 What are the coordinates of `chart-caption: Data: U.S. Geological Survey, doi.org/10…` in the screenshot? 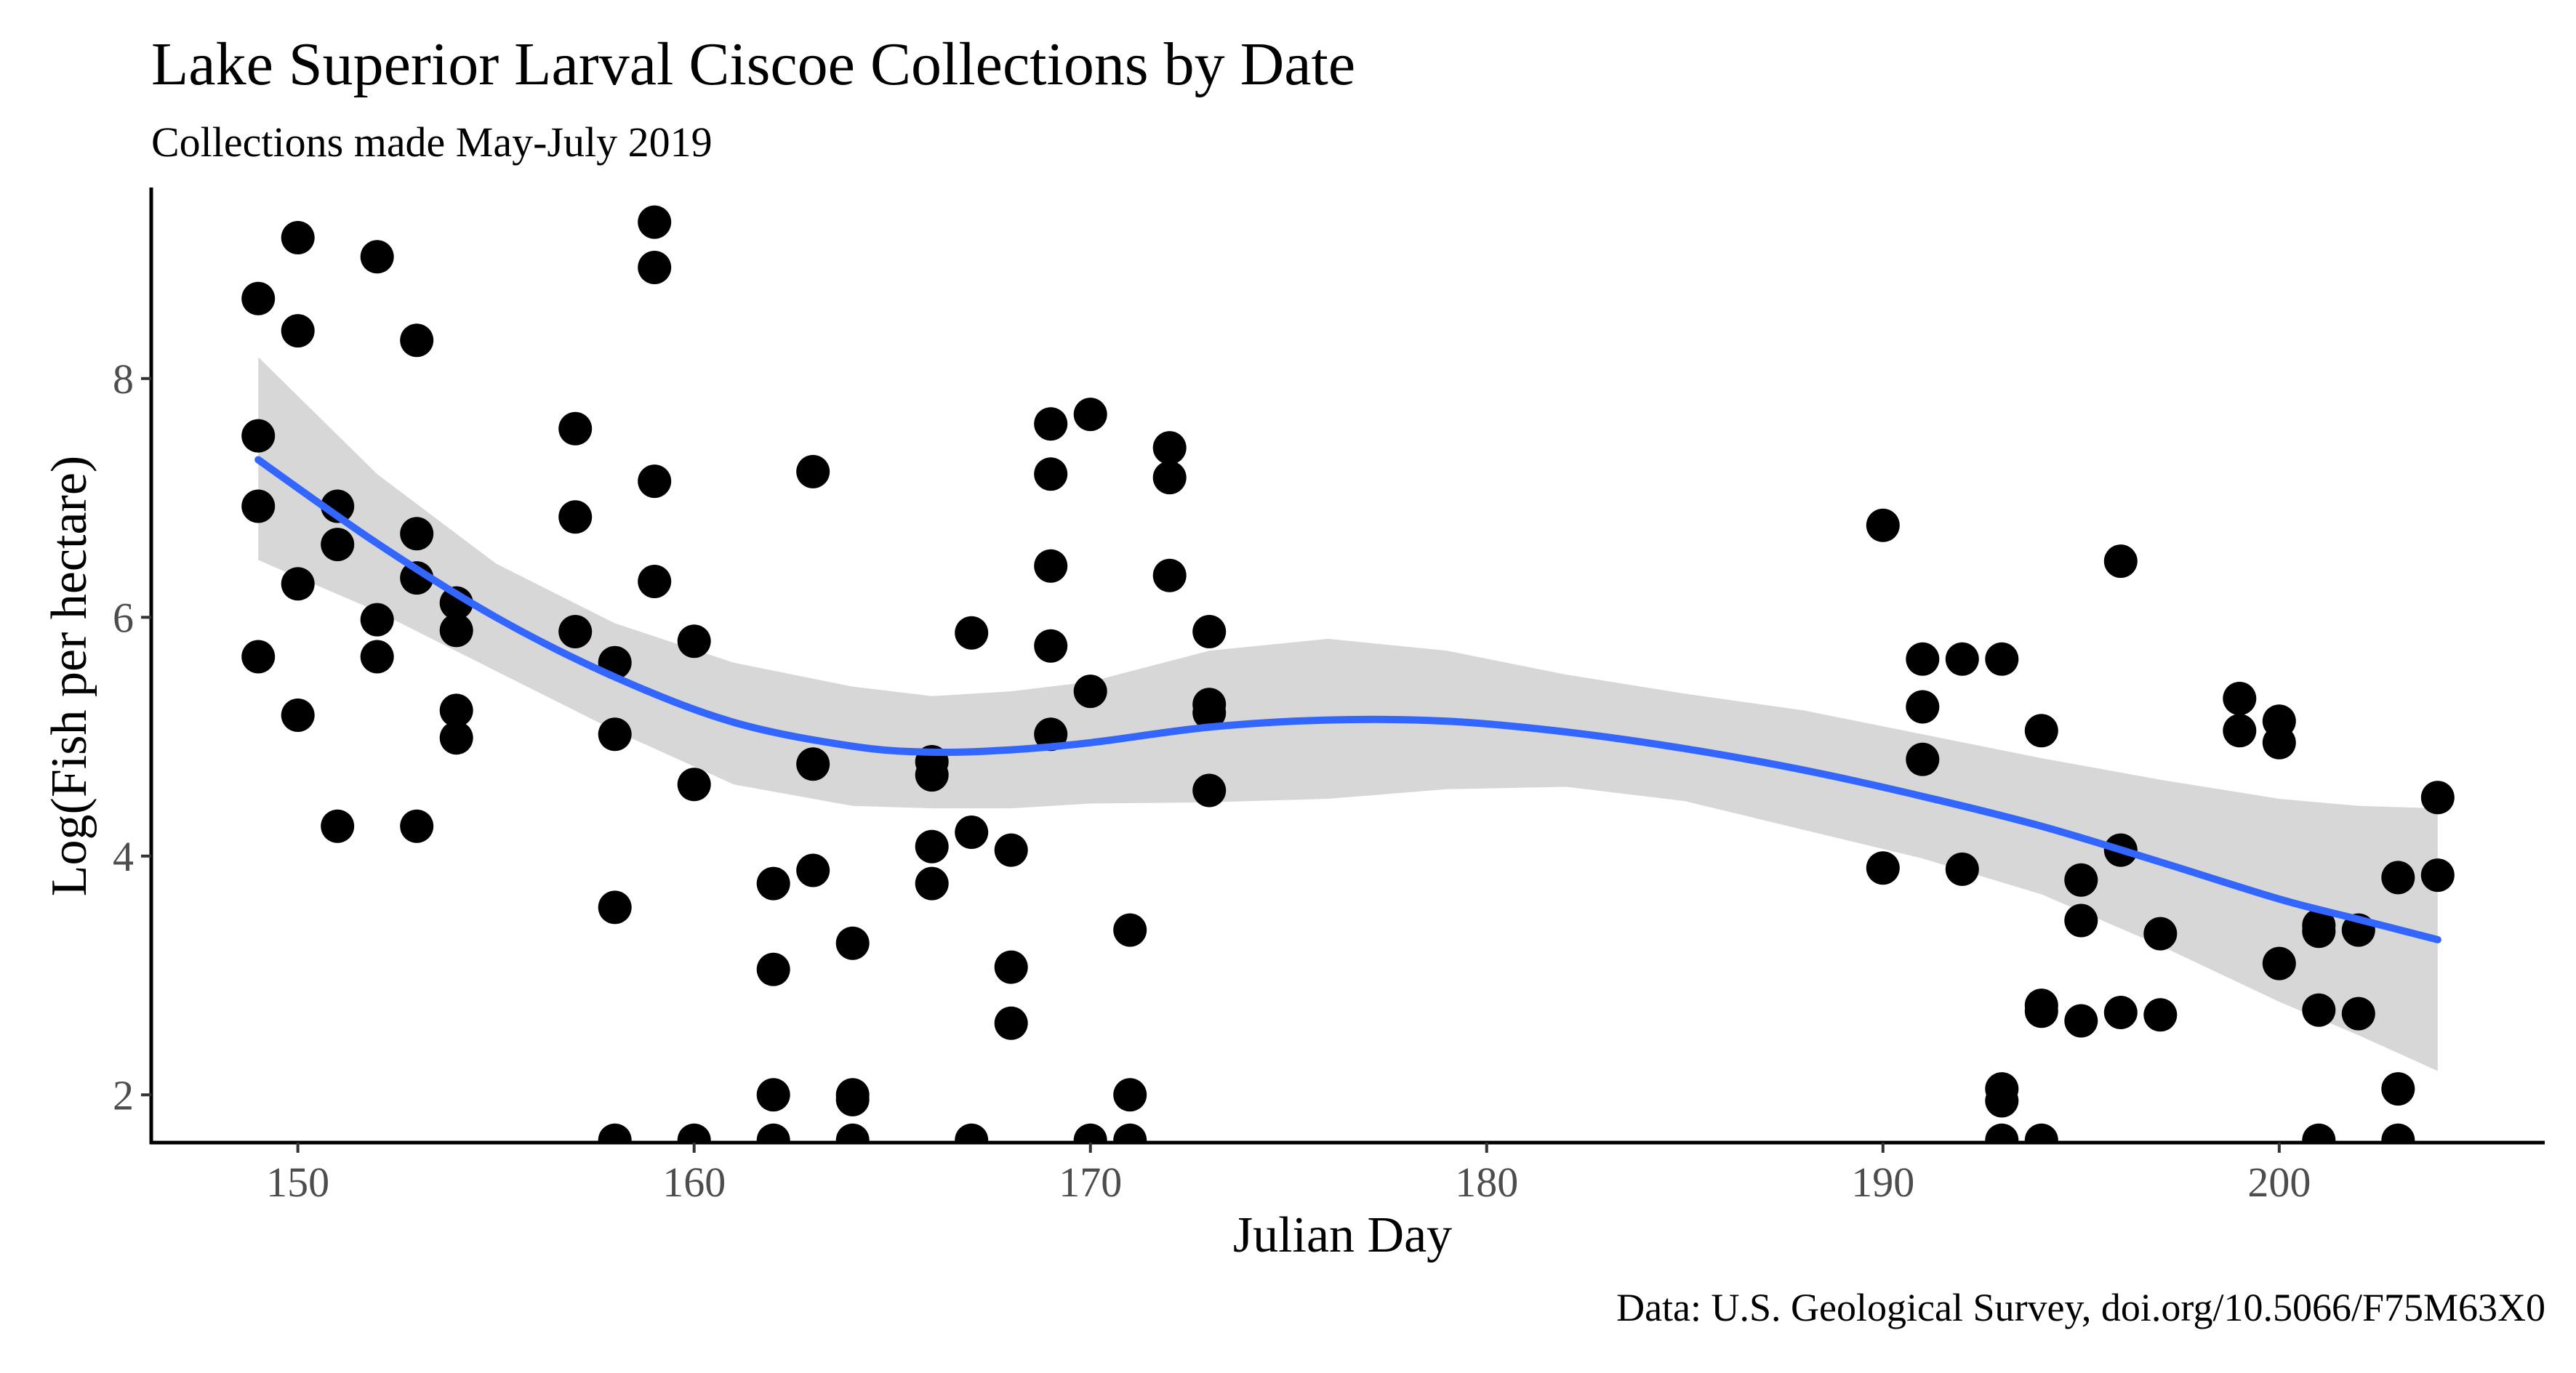 It's located at (2080, 1307).